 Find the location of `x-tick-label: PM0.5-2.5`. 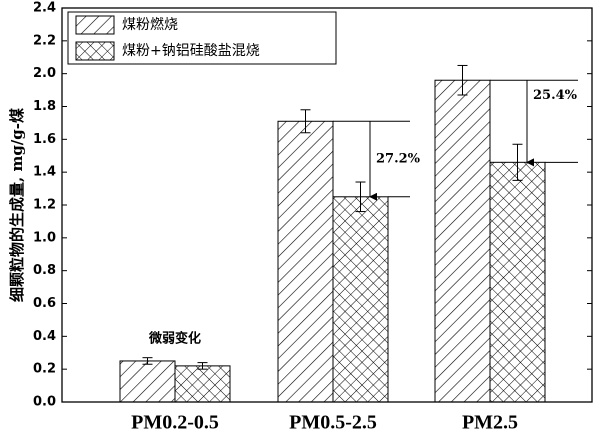

x-tick-label: PM0.5-2.5 is located at coordinates (333, 423).